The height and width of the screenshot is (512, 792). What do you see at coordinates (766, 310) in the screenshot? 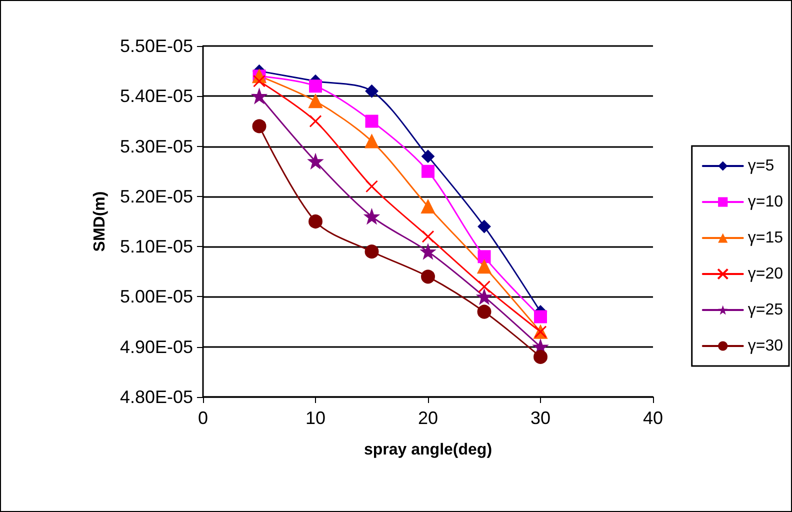
I see `legend-label: γ=25` at bounding box center [766, 310].